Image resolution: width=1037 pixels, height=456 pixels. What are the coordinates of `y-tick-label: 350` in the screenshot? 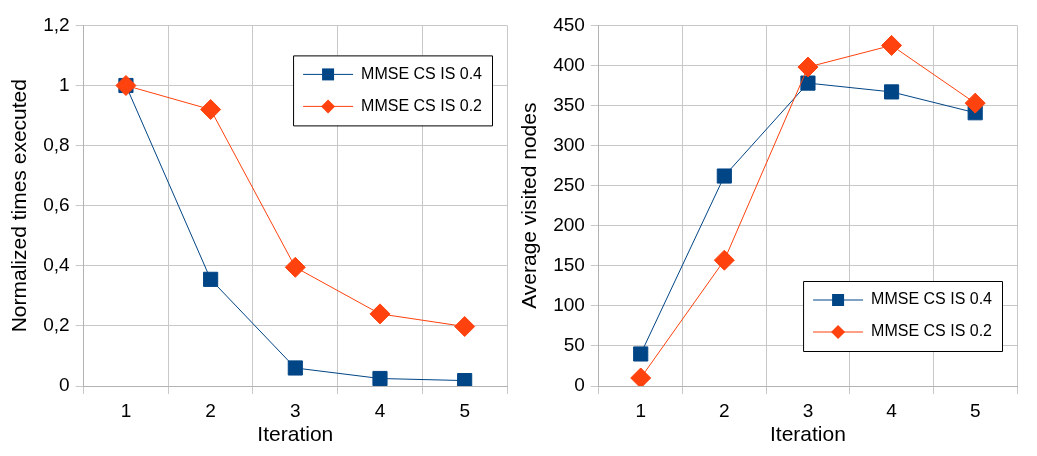 It's located at (569, 104).